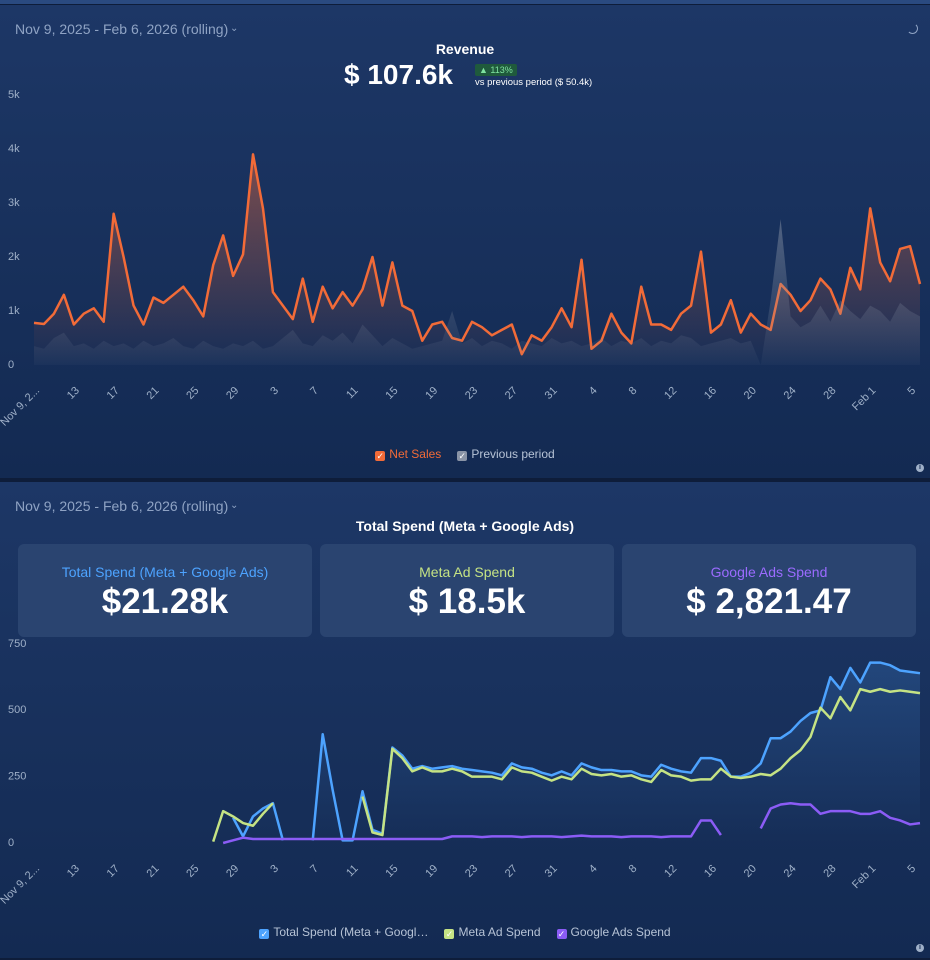 This screenshot has width=930, height=960. I want to click on kpi-label: Total Spend (Meta + Google Ads), so click(165, 572).